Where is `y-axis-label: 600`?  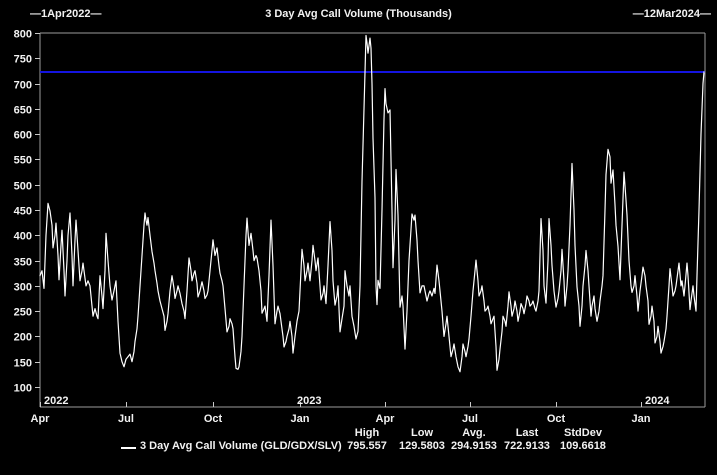 y-axis-label: 600 is located at coordinates (23, 136).